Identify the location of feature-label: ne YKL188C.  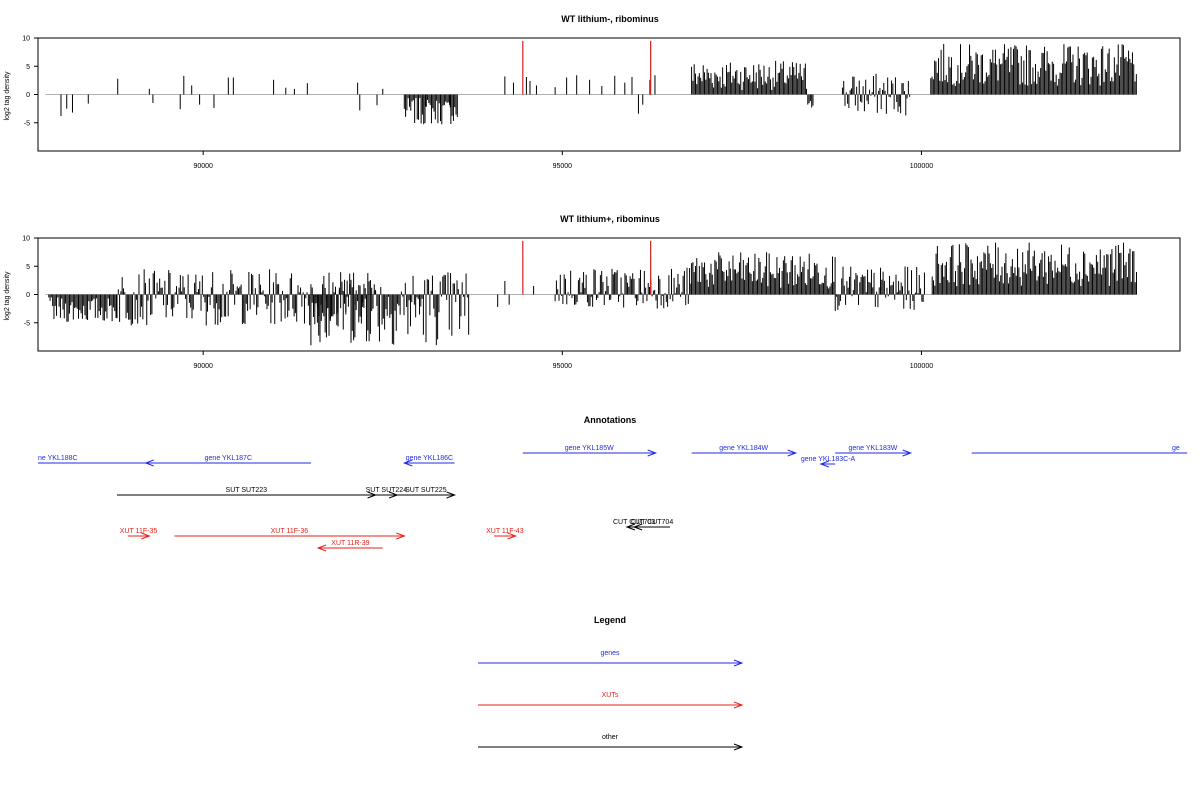
(58, 458).